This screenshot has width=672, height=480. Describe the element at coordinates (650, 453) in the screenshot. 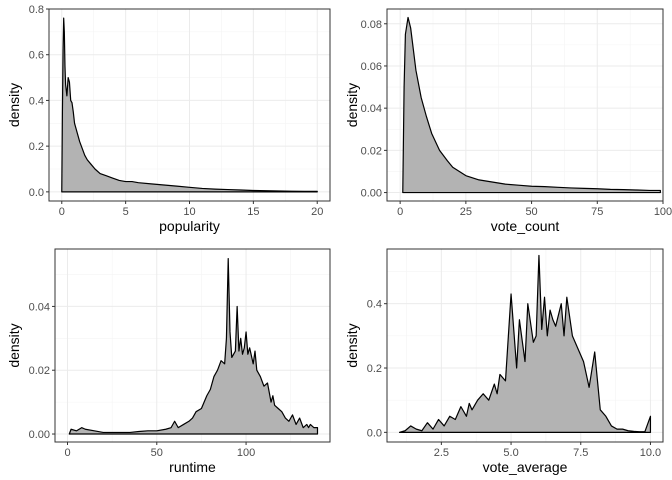

I see `x-tick-label: 10.0` at that location.